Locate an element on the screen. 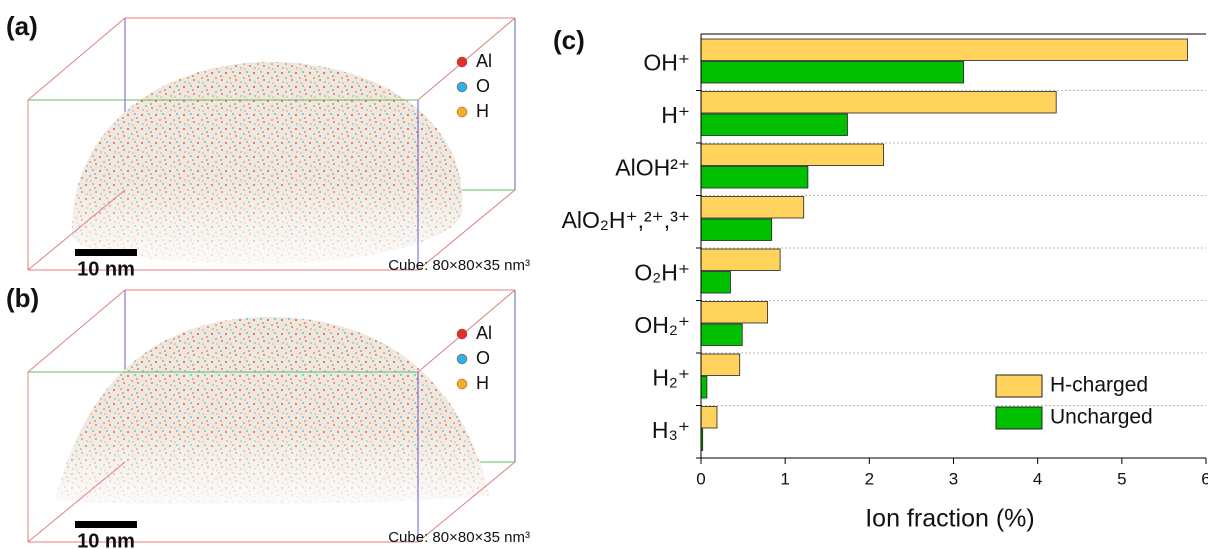 This screenshot has height=549, width=1208. x-axis-label: Ion fraction (%) is located at coordinates (950, 519).